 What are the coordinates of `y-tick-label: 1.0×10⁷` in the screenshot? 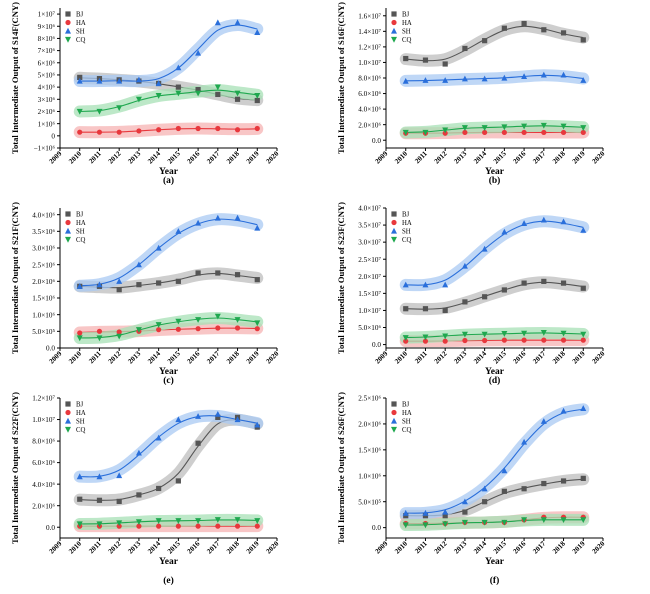 It's located at (43, 420).